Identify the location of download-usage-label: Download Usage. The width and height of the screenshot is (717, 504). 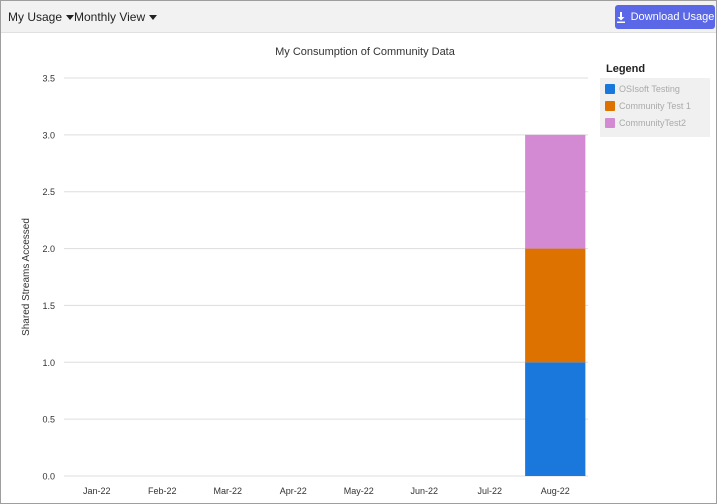
(672, 17).